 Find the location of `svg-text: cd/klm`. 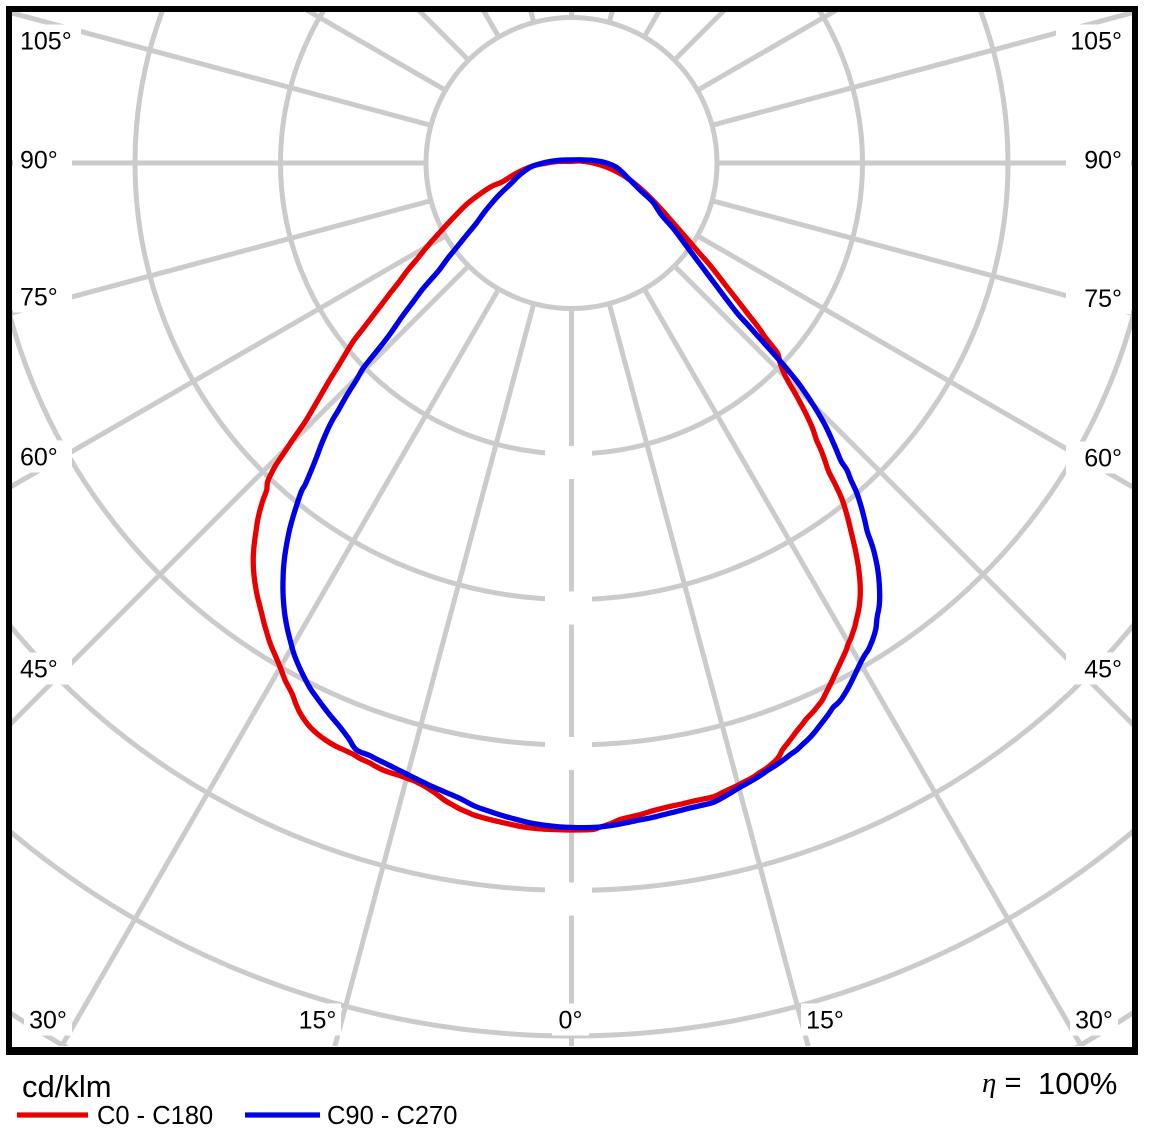

svg-text: cd/klm is located at coordinates (67, 1086).